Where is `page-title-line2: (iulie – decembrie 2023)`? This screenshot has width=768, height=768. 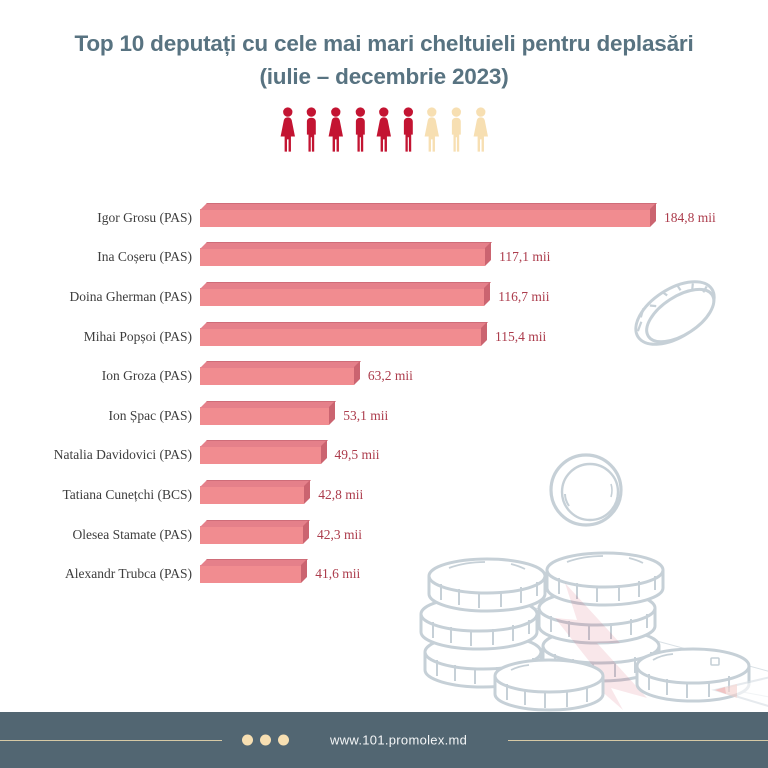
page-title-line2: (iulie – decembrie 2023) is located at coordinates (384, 76).